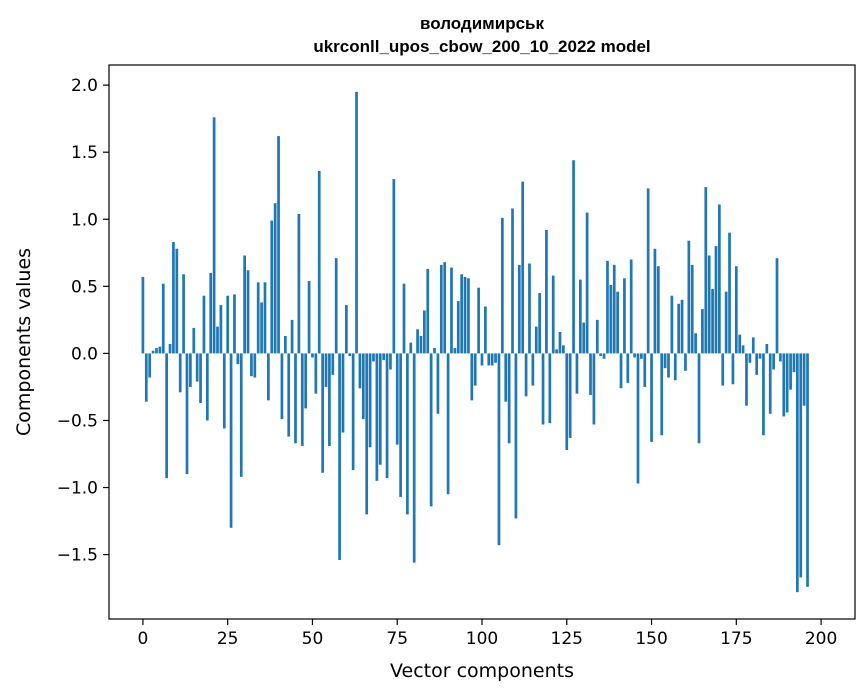  Describe the element at coordinates (651, 639) in the screenshot. I see `x-tick-label: 150` at that location.